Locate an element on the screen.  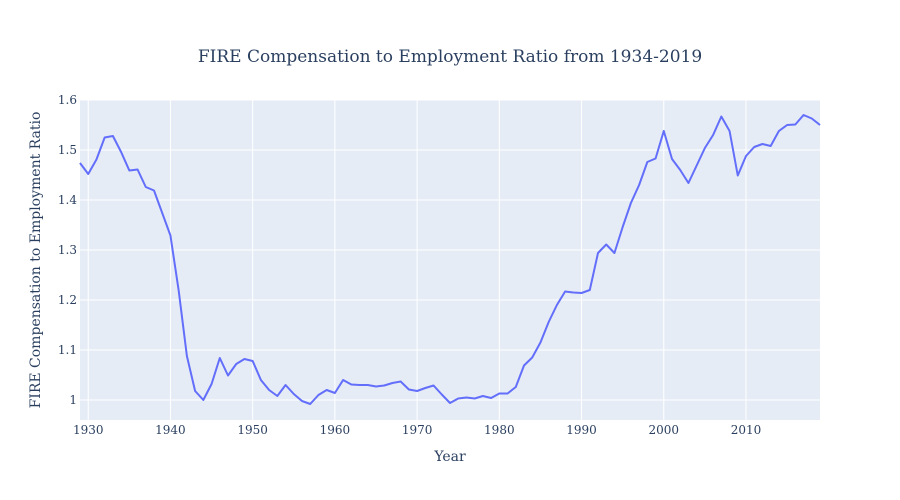
x-tick-labels: 1930 1940 1950 1960 1970 1980 1990 2000 2010 is located at coordinates (417, 430).